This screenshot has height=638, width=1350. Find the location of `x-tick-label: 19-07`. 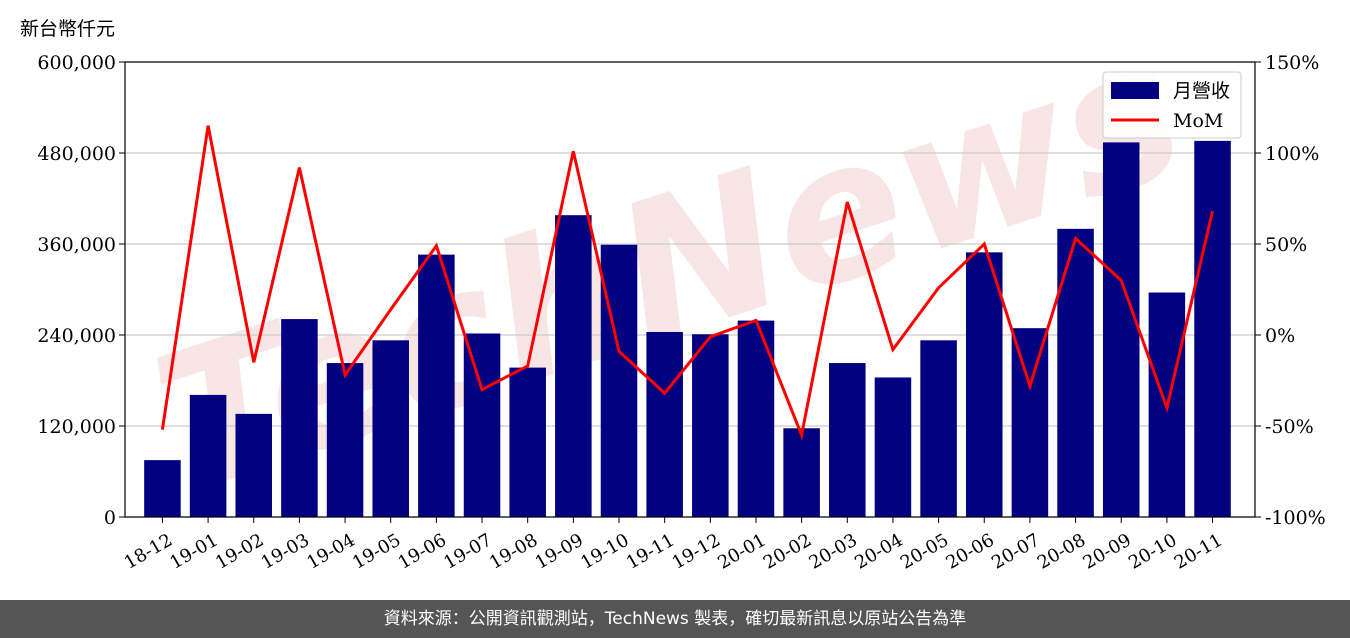

x-tick-label: 19-07 is located at coordinates (467, 552).